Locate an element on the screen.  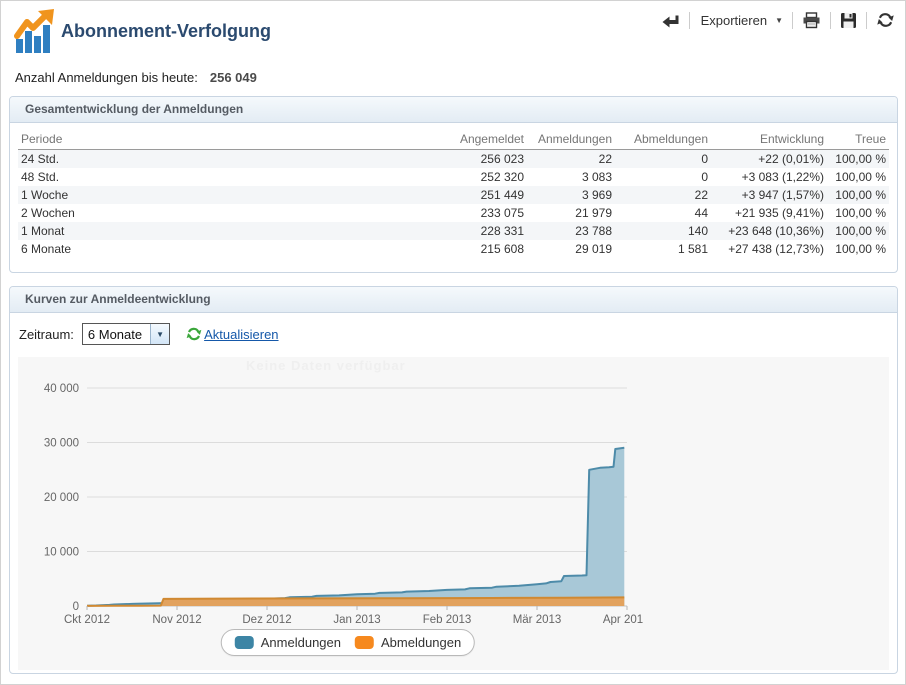
table-cell: 24 Std. is located at coordinates (40, 159).